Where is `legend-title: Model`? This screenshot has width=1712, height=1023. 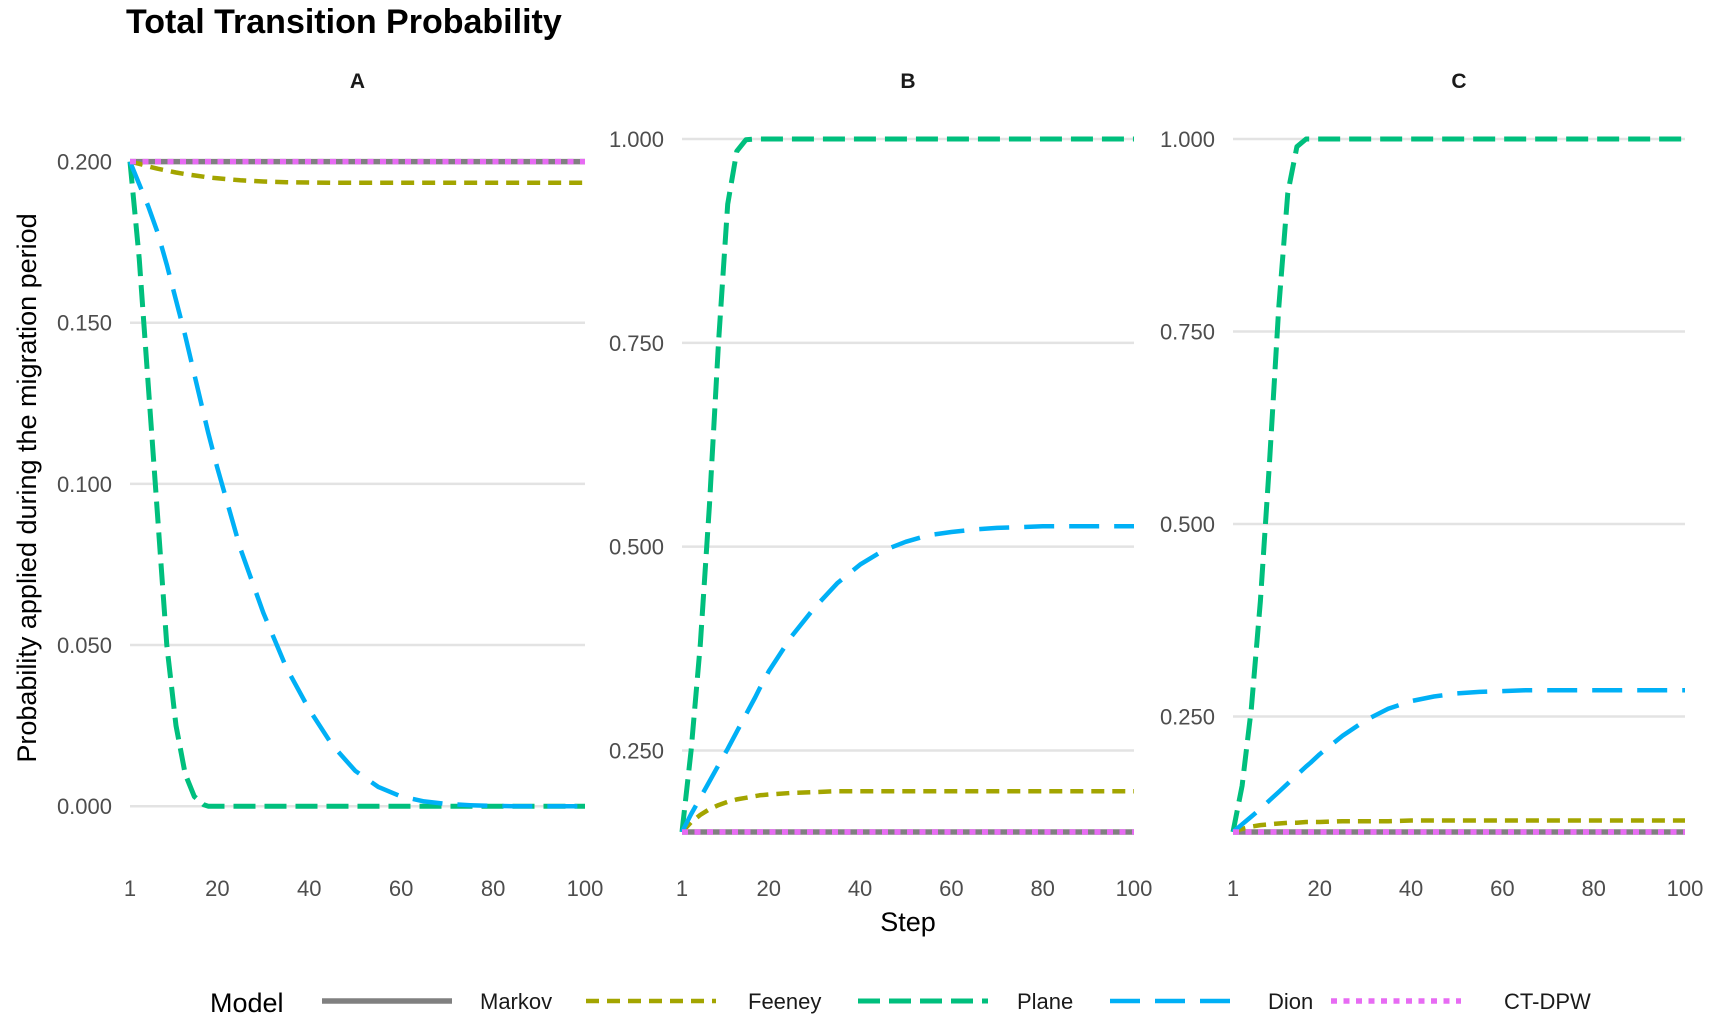
legend-title: Model is located at coordinates (247, 1003).